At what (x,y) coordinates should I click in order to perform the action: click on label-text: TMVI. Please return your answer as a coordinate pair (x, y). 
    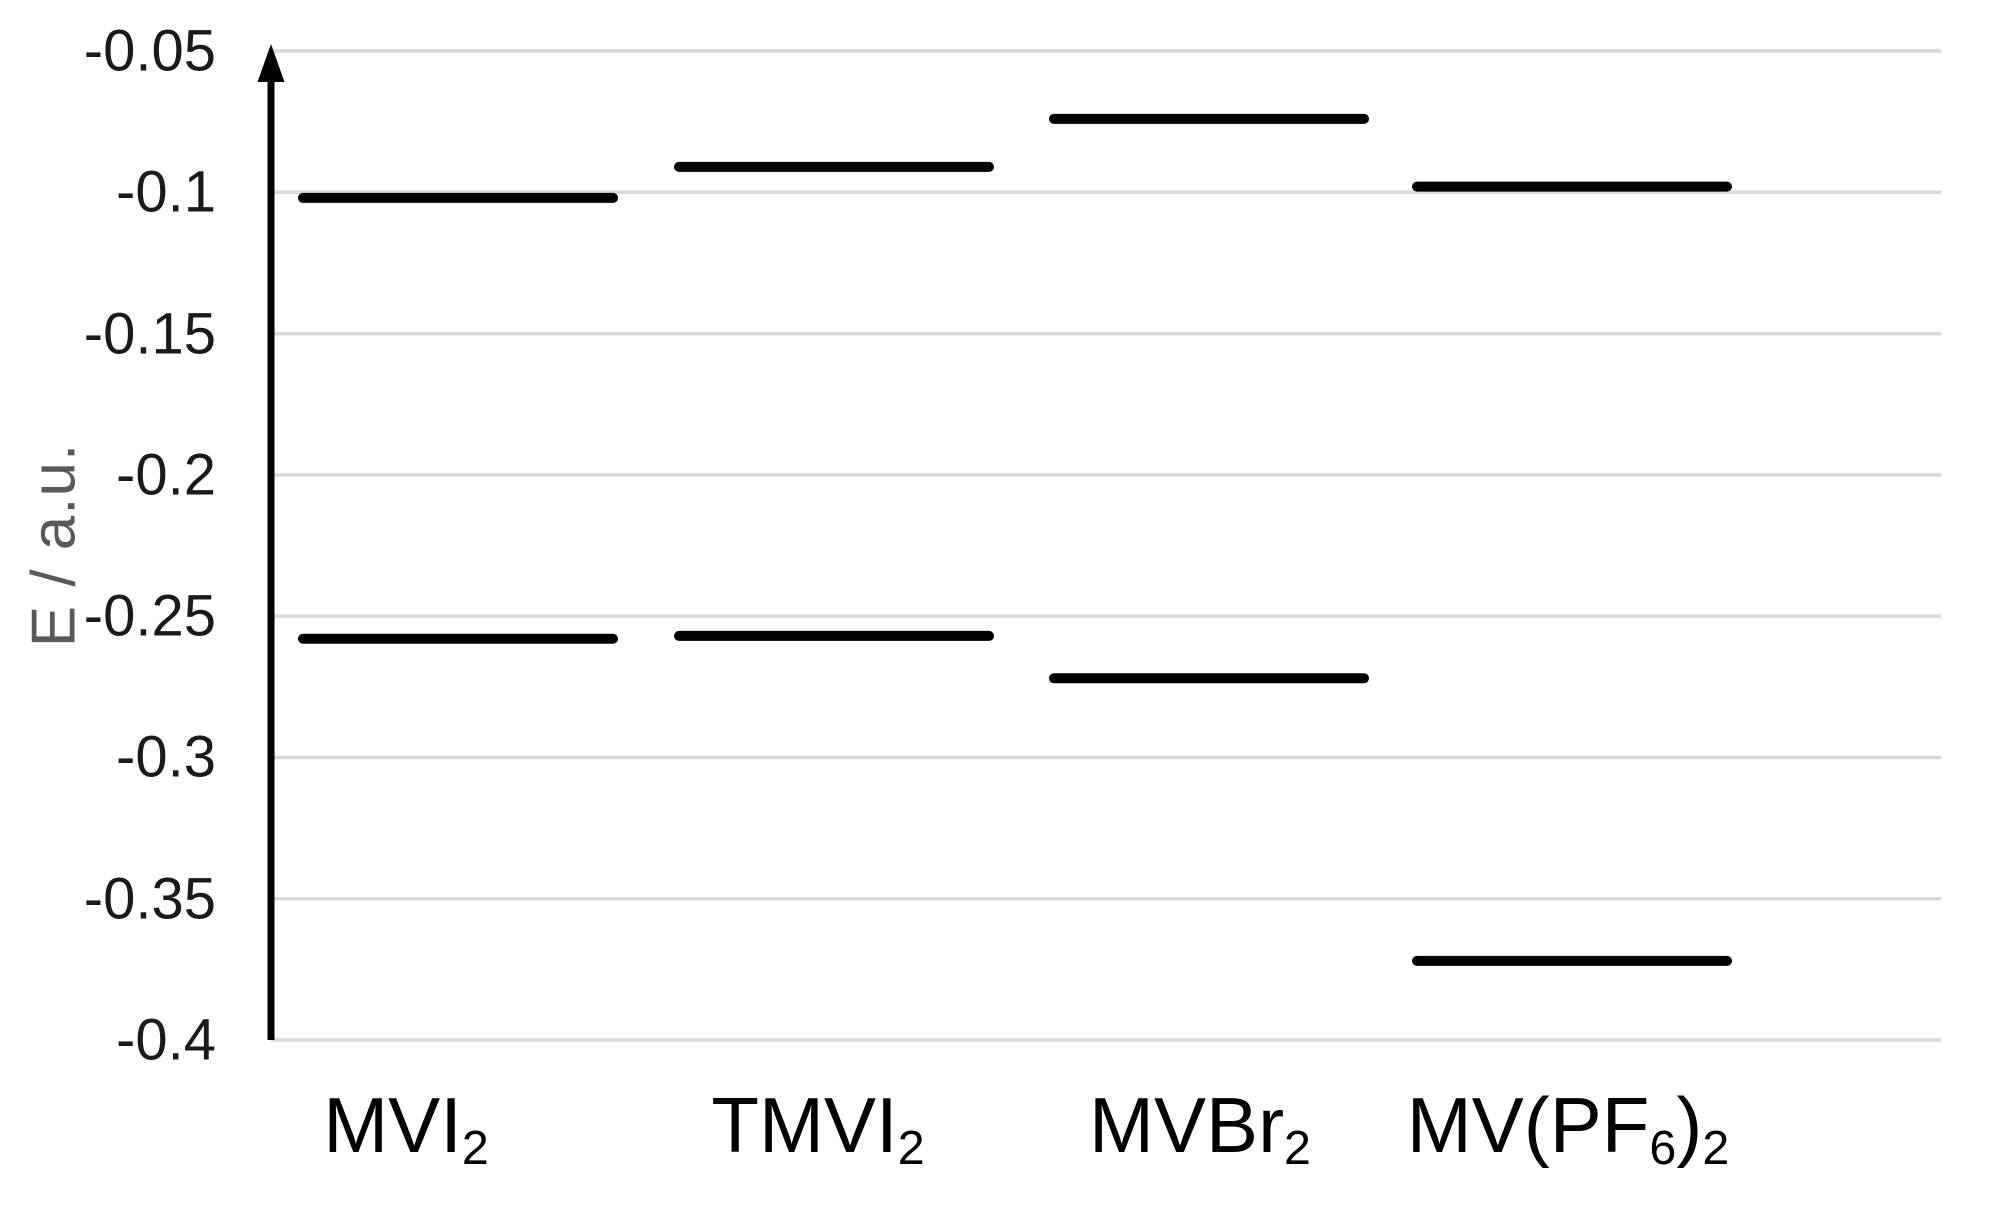
    Looking at the image, I should click on (804, 1125).